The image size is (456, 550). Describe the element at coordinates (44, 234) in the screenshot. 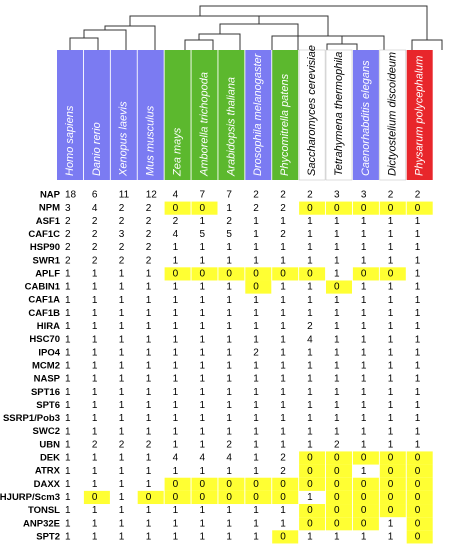

I see `gene-label: CAF1C` at that location.